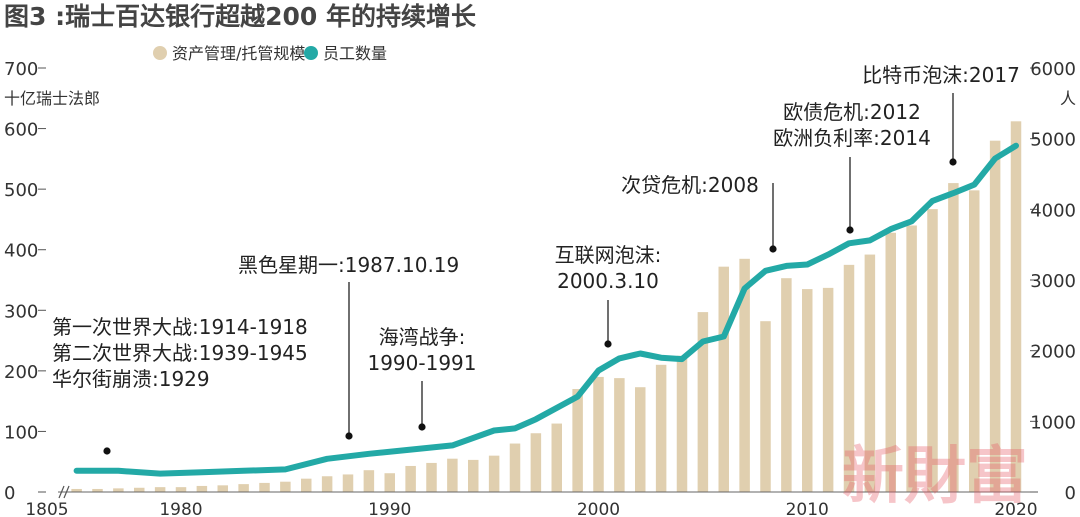 This screenshot has width=1080, height=517. What do you see at coordinates (1053, 352) in the screenshot?
I see `right-axis-tick-label: 2000` at bounding box center [1053, 352].